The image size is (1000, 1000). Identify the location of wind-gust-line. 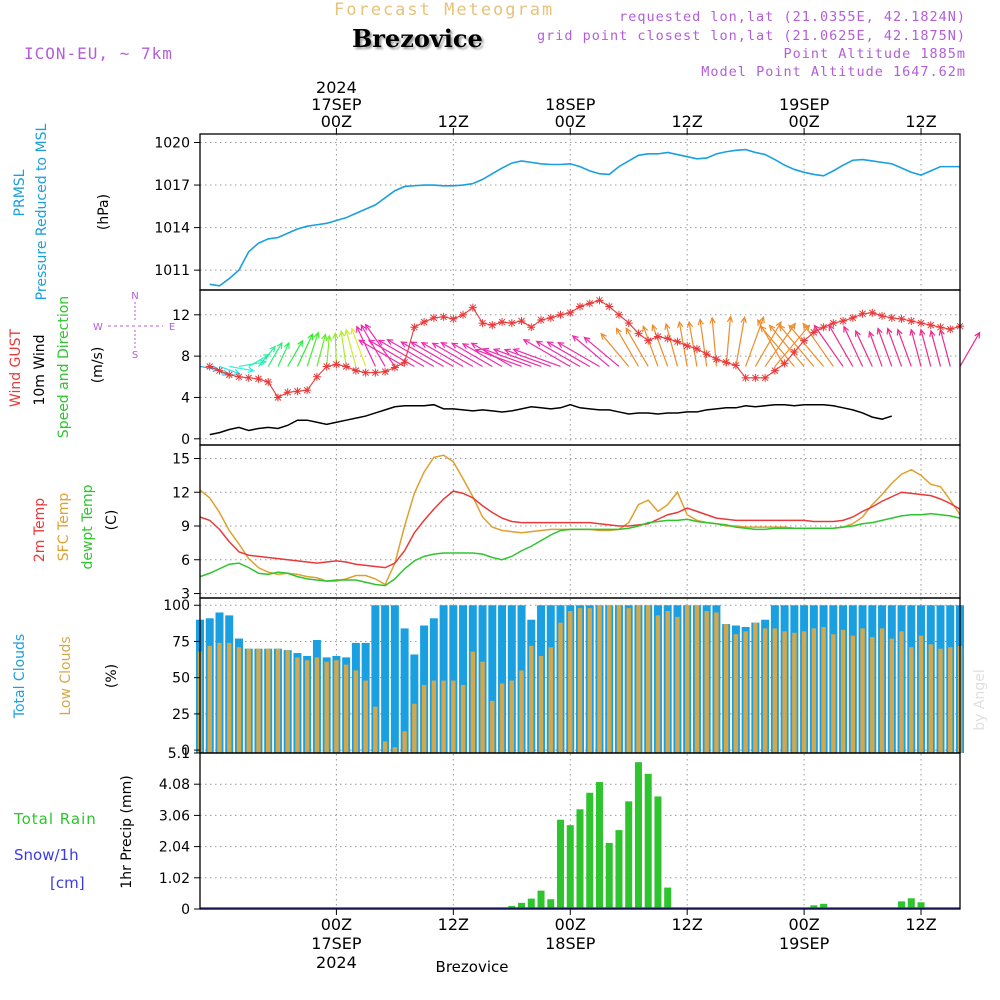
(585, 349).